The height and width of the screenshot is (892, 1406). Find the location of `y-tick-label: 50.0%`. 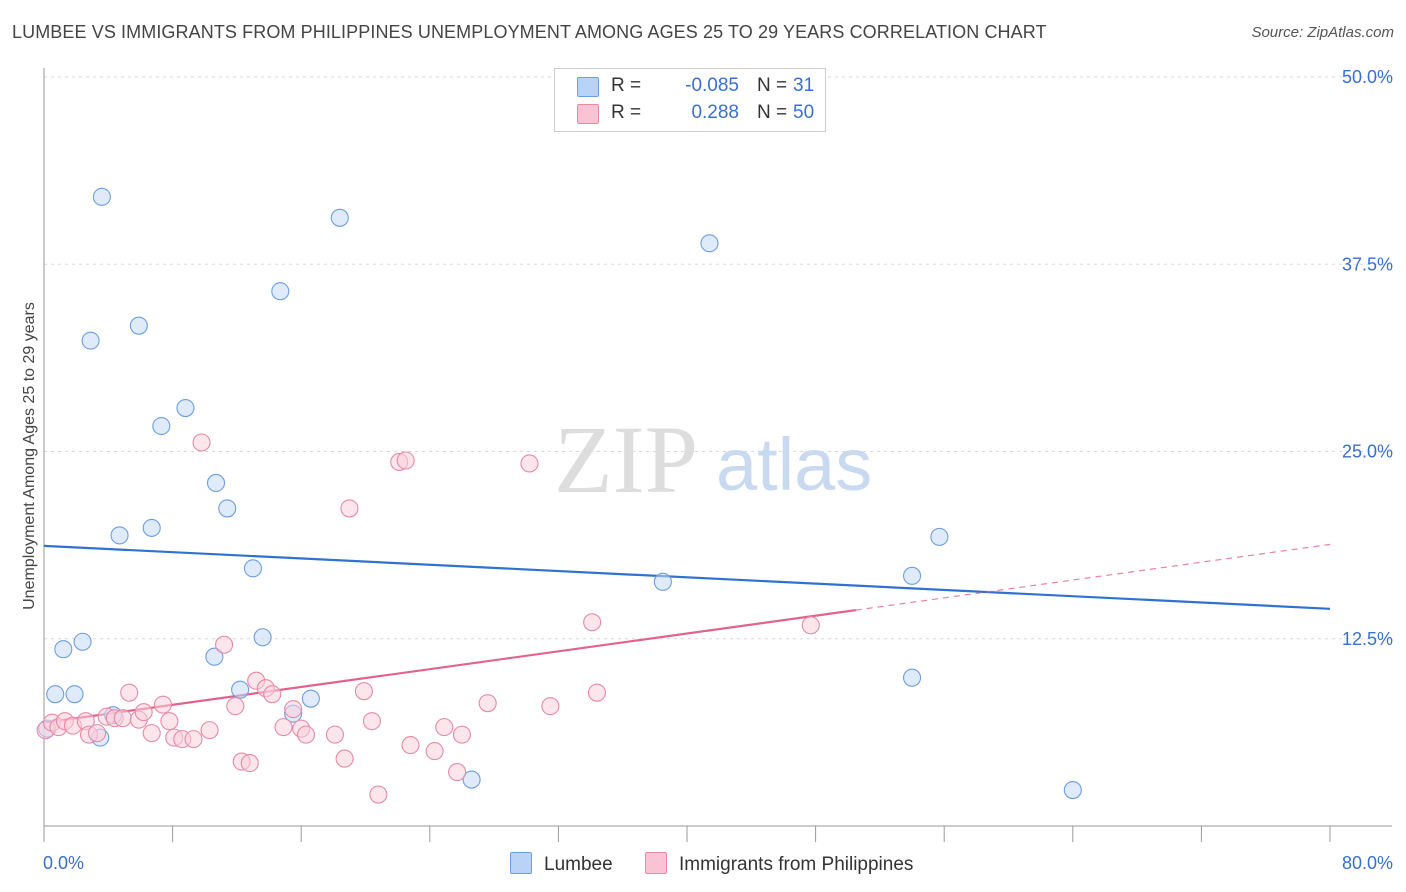

y-tick-label: 50.0% is located at coordinates (1367, 77).